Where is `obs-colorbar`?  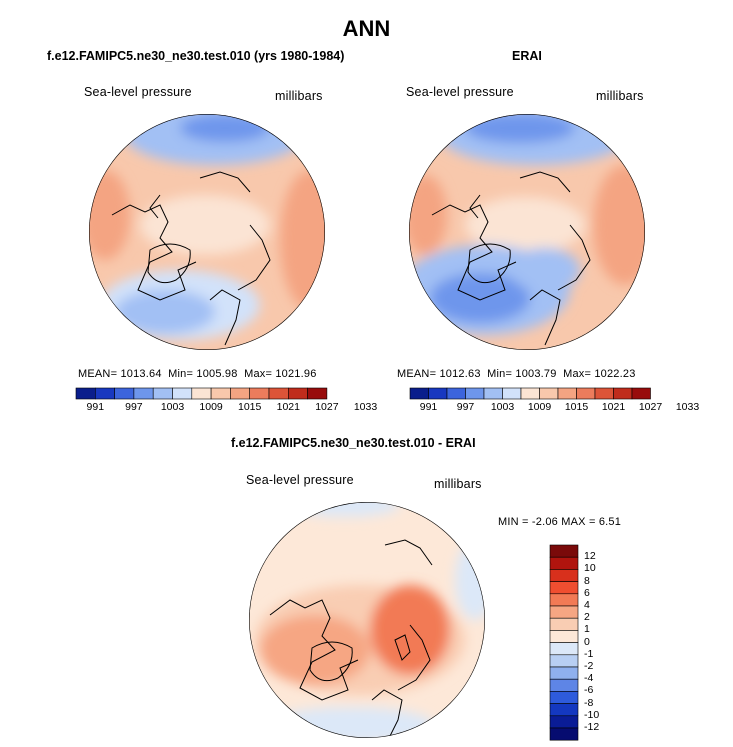 obs-colorbar is located at coordinates (530, 393).